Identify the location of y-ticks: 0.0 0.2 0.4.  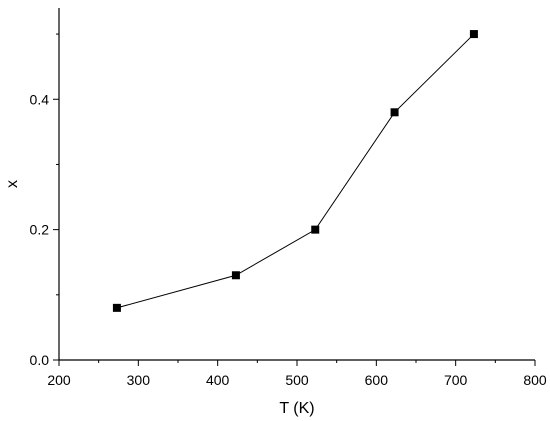
(44, 200).